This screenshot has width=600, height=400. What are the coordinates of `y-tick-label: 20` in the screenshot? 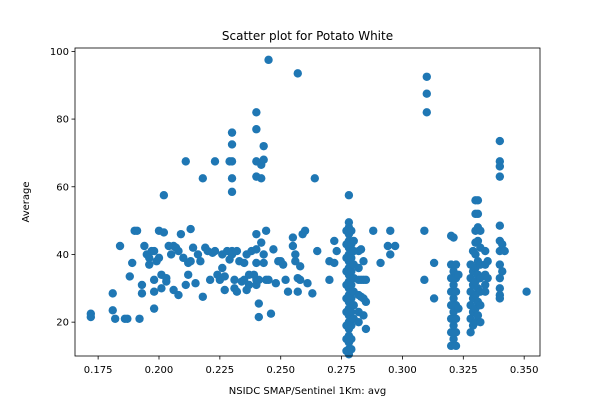 It's located at (62, 323).